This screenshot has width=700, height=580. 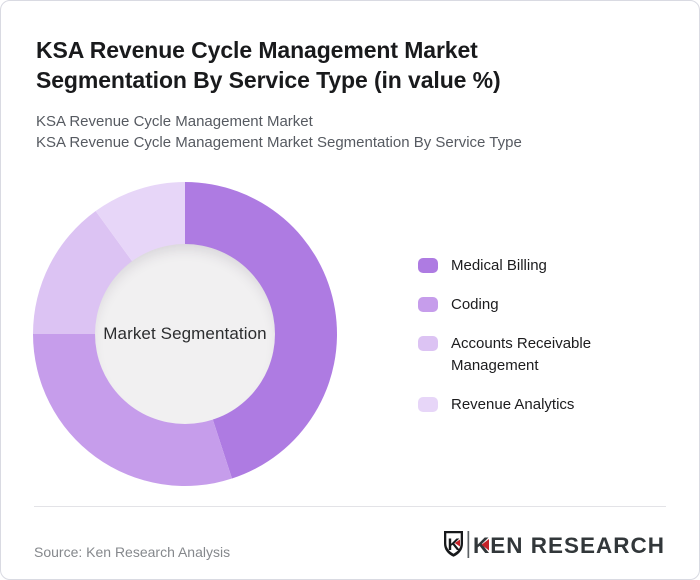 I want to click on source-text: Source: Ken Research Analysis, so click(x=132, y=552).